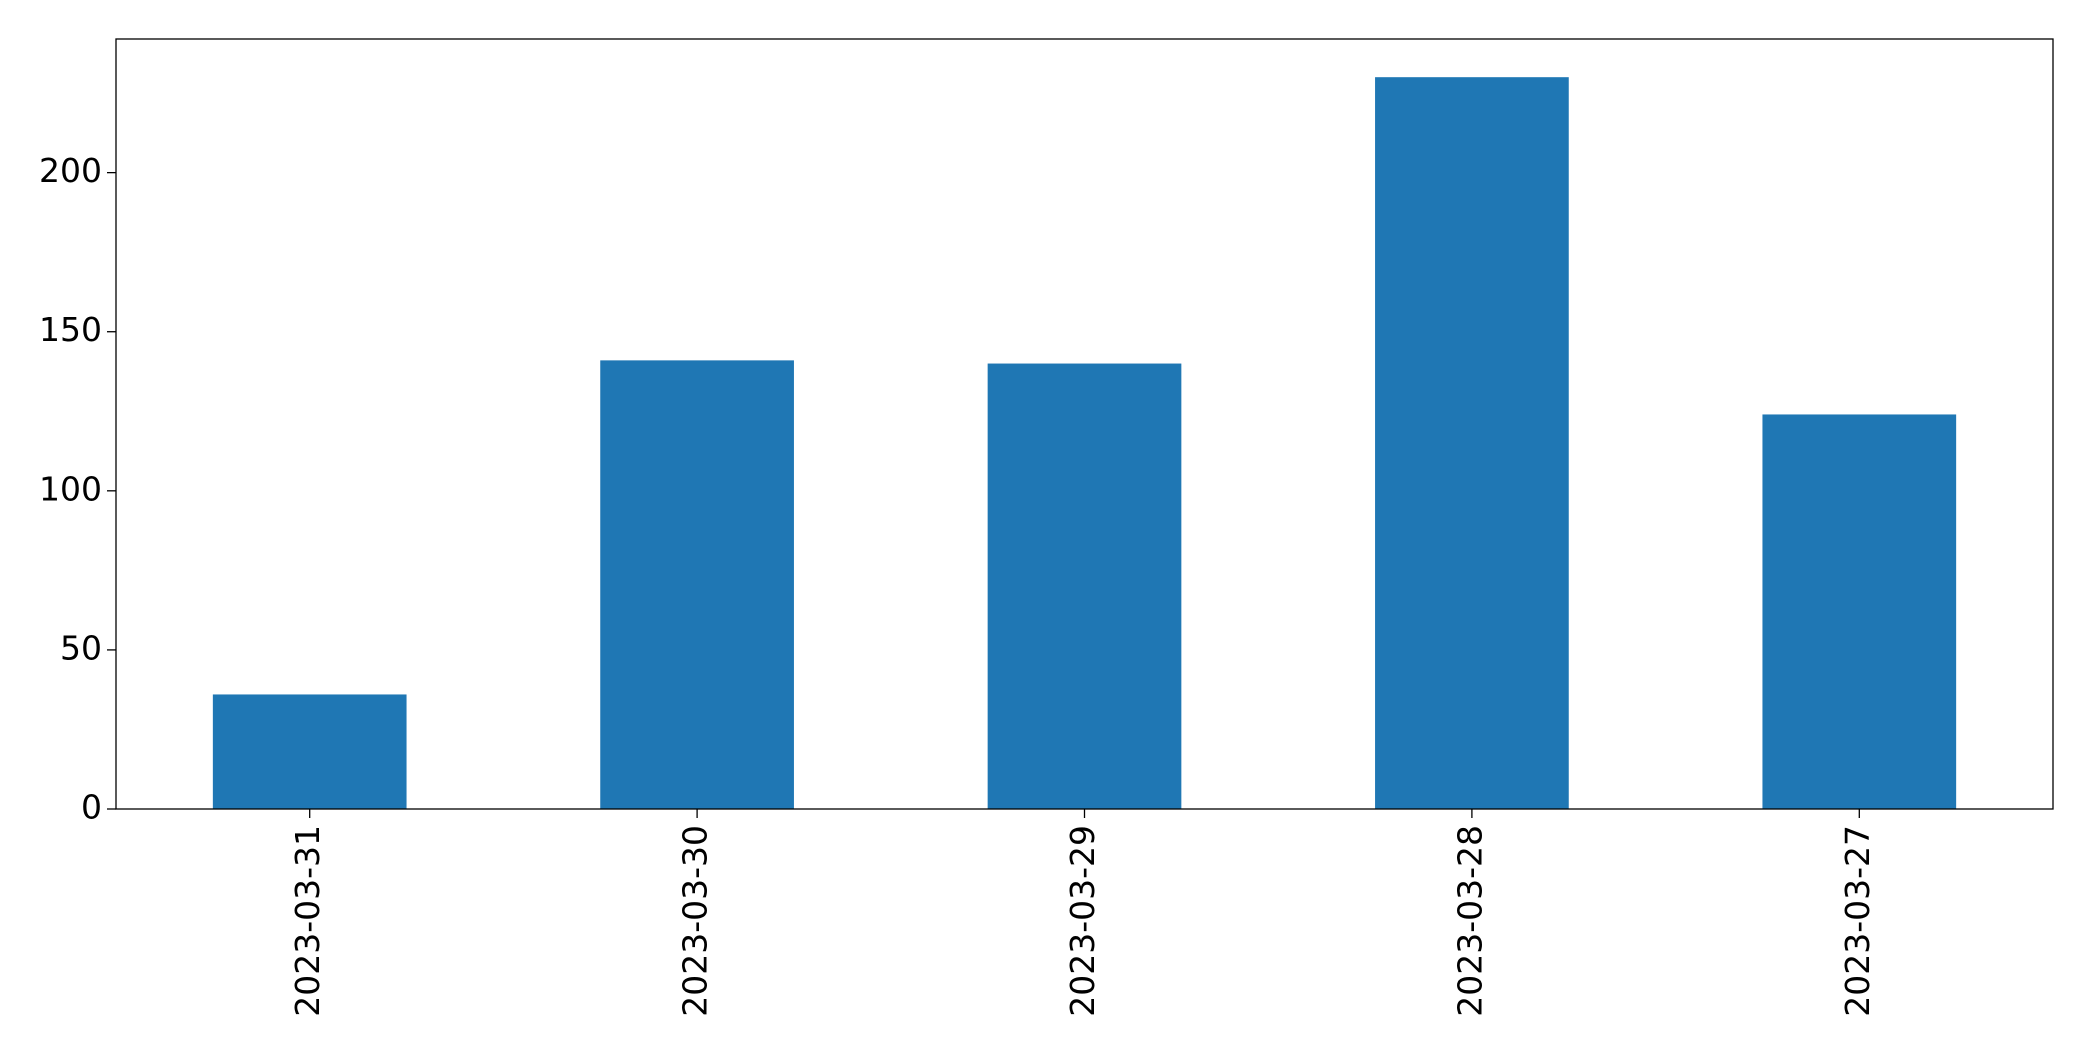  What do you see at coordinates (81, 647) in the screenshot?
I see `y-tick-label: 50` at bounding box center [81, 647].